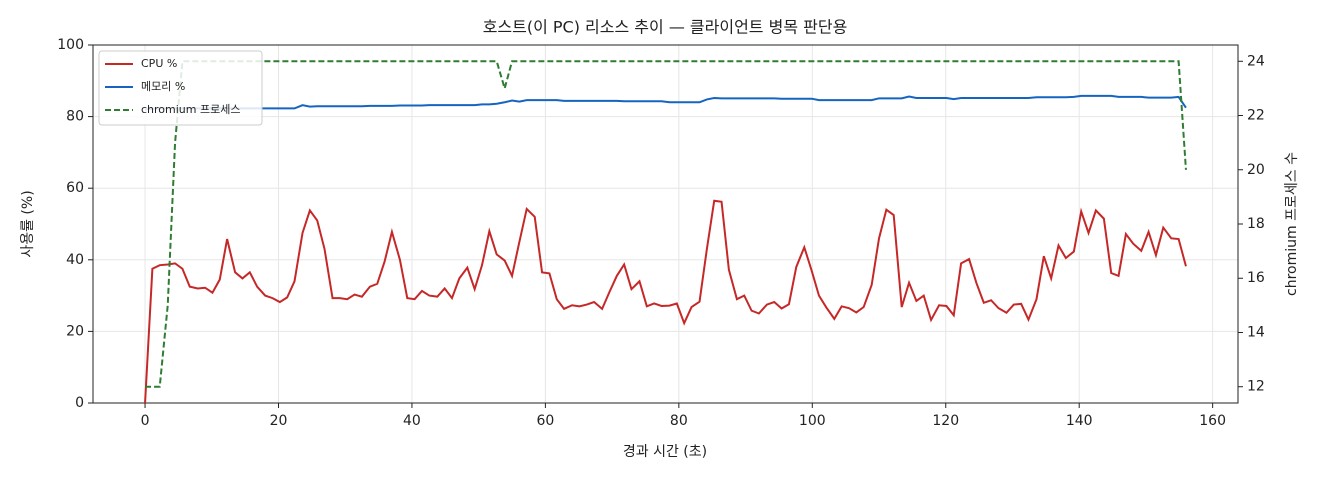 This screenshot has width=1320, height=480. What do you see at coordinates (75, 260) in the screenshot?
I see `y-tick-label: 40` at bounding box center [75, 260].